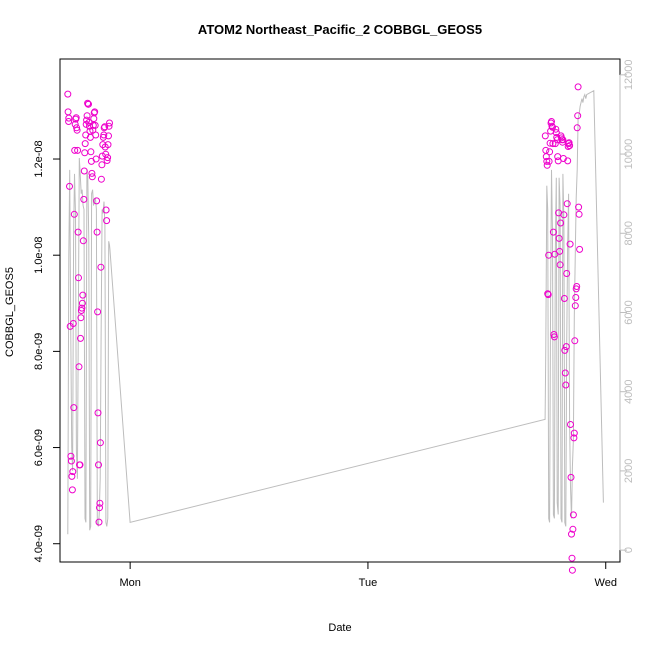  Describe the element at coordinates (606, 583) in the screenshot. I see `x-tick-label: Wed` at that location.